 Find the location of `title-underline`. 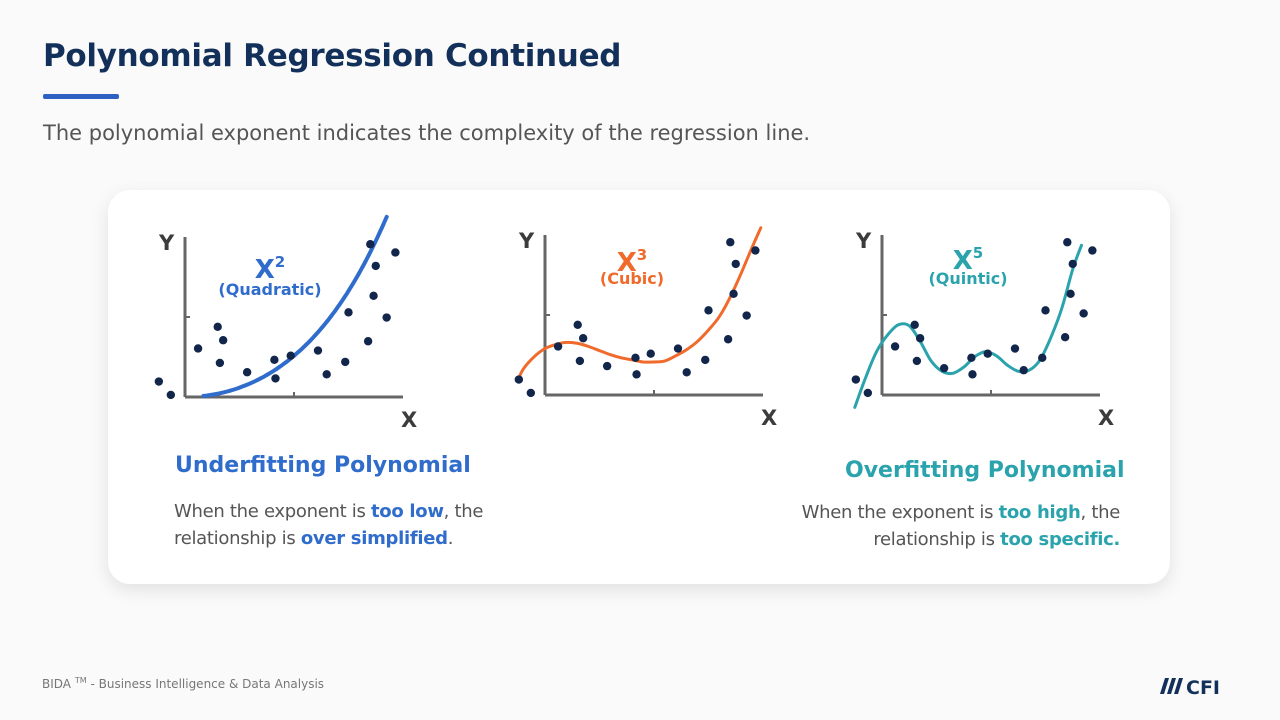

title-underline is located at coordinates (81, 96).